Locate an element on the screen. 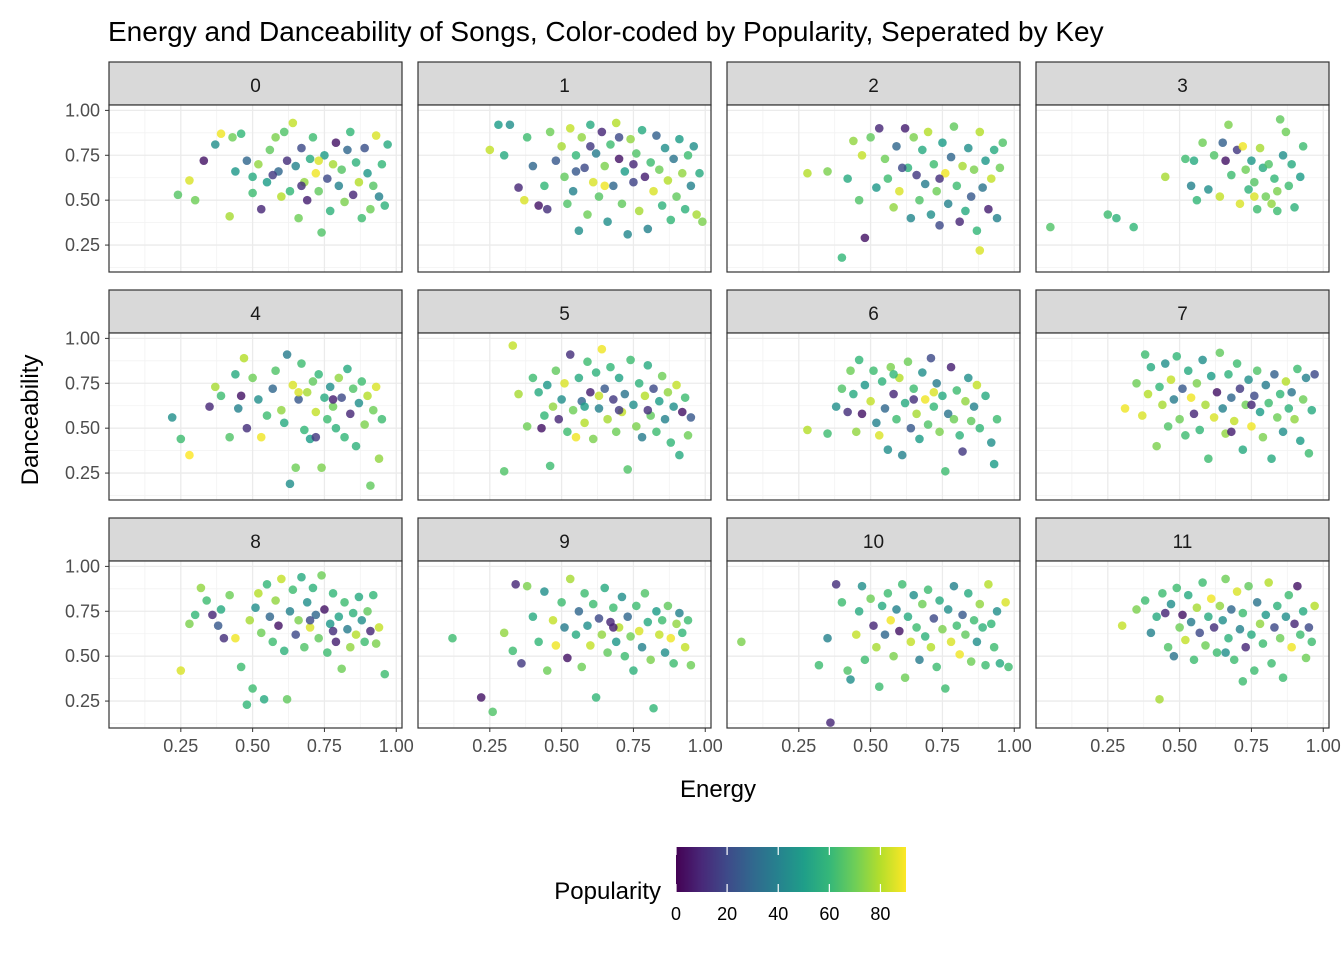 This screenshot has height=960, width=1344. facet-strip-label: 2 is located at coordinates (873, 86).